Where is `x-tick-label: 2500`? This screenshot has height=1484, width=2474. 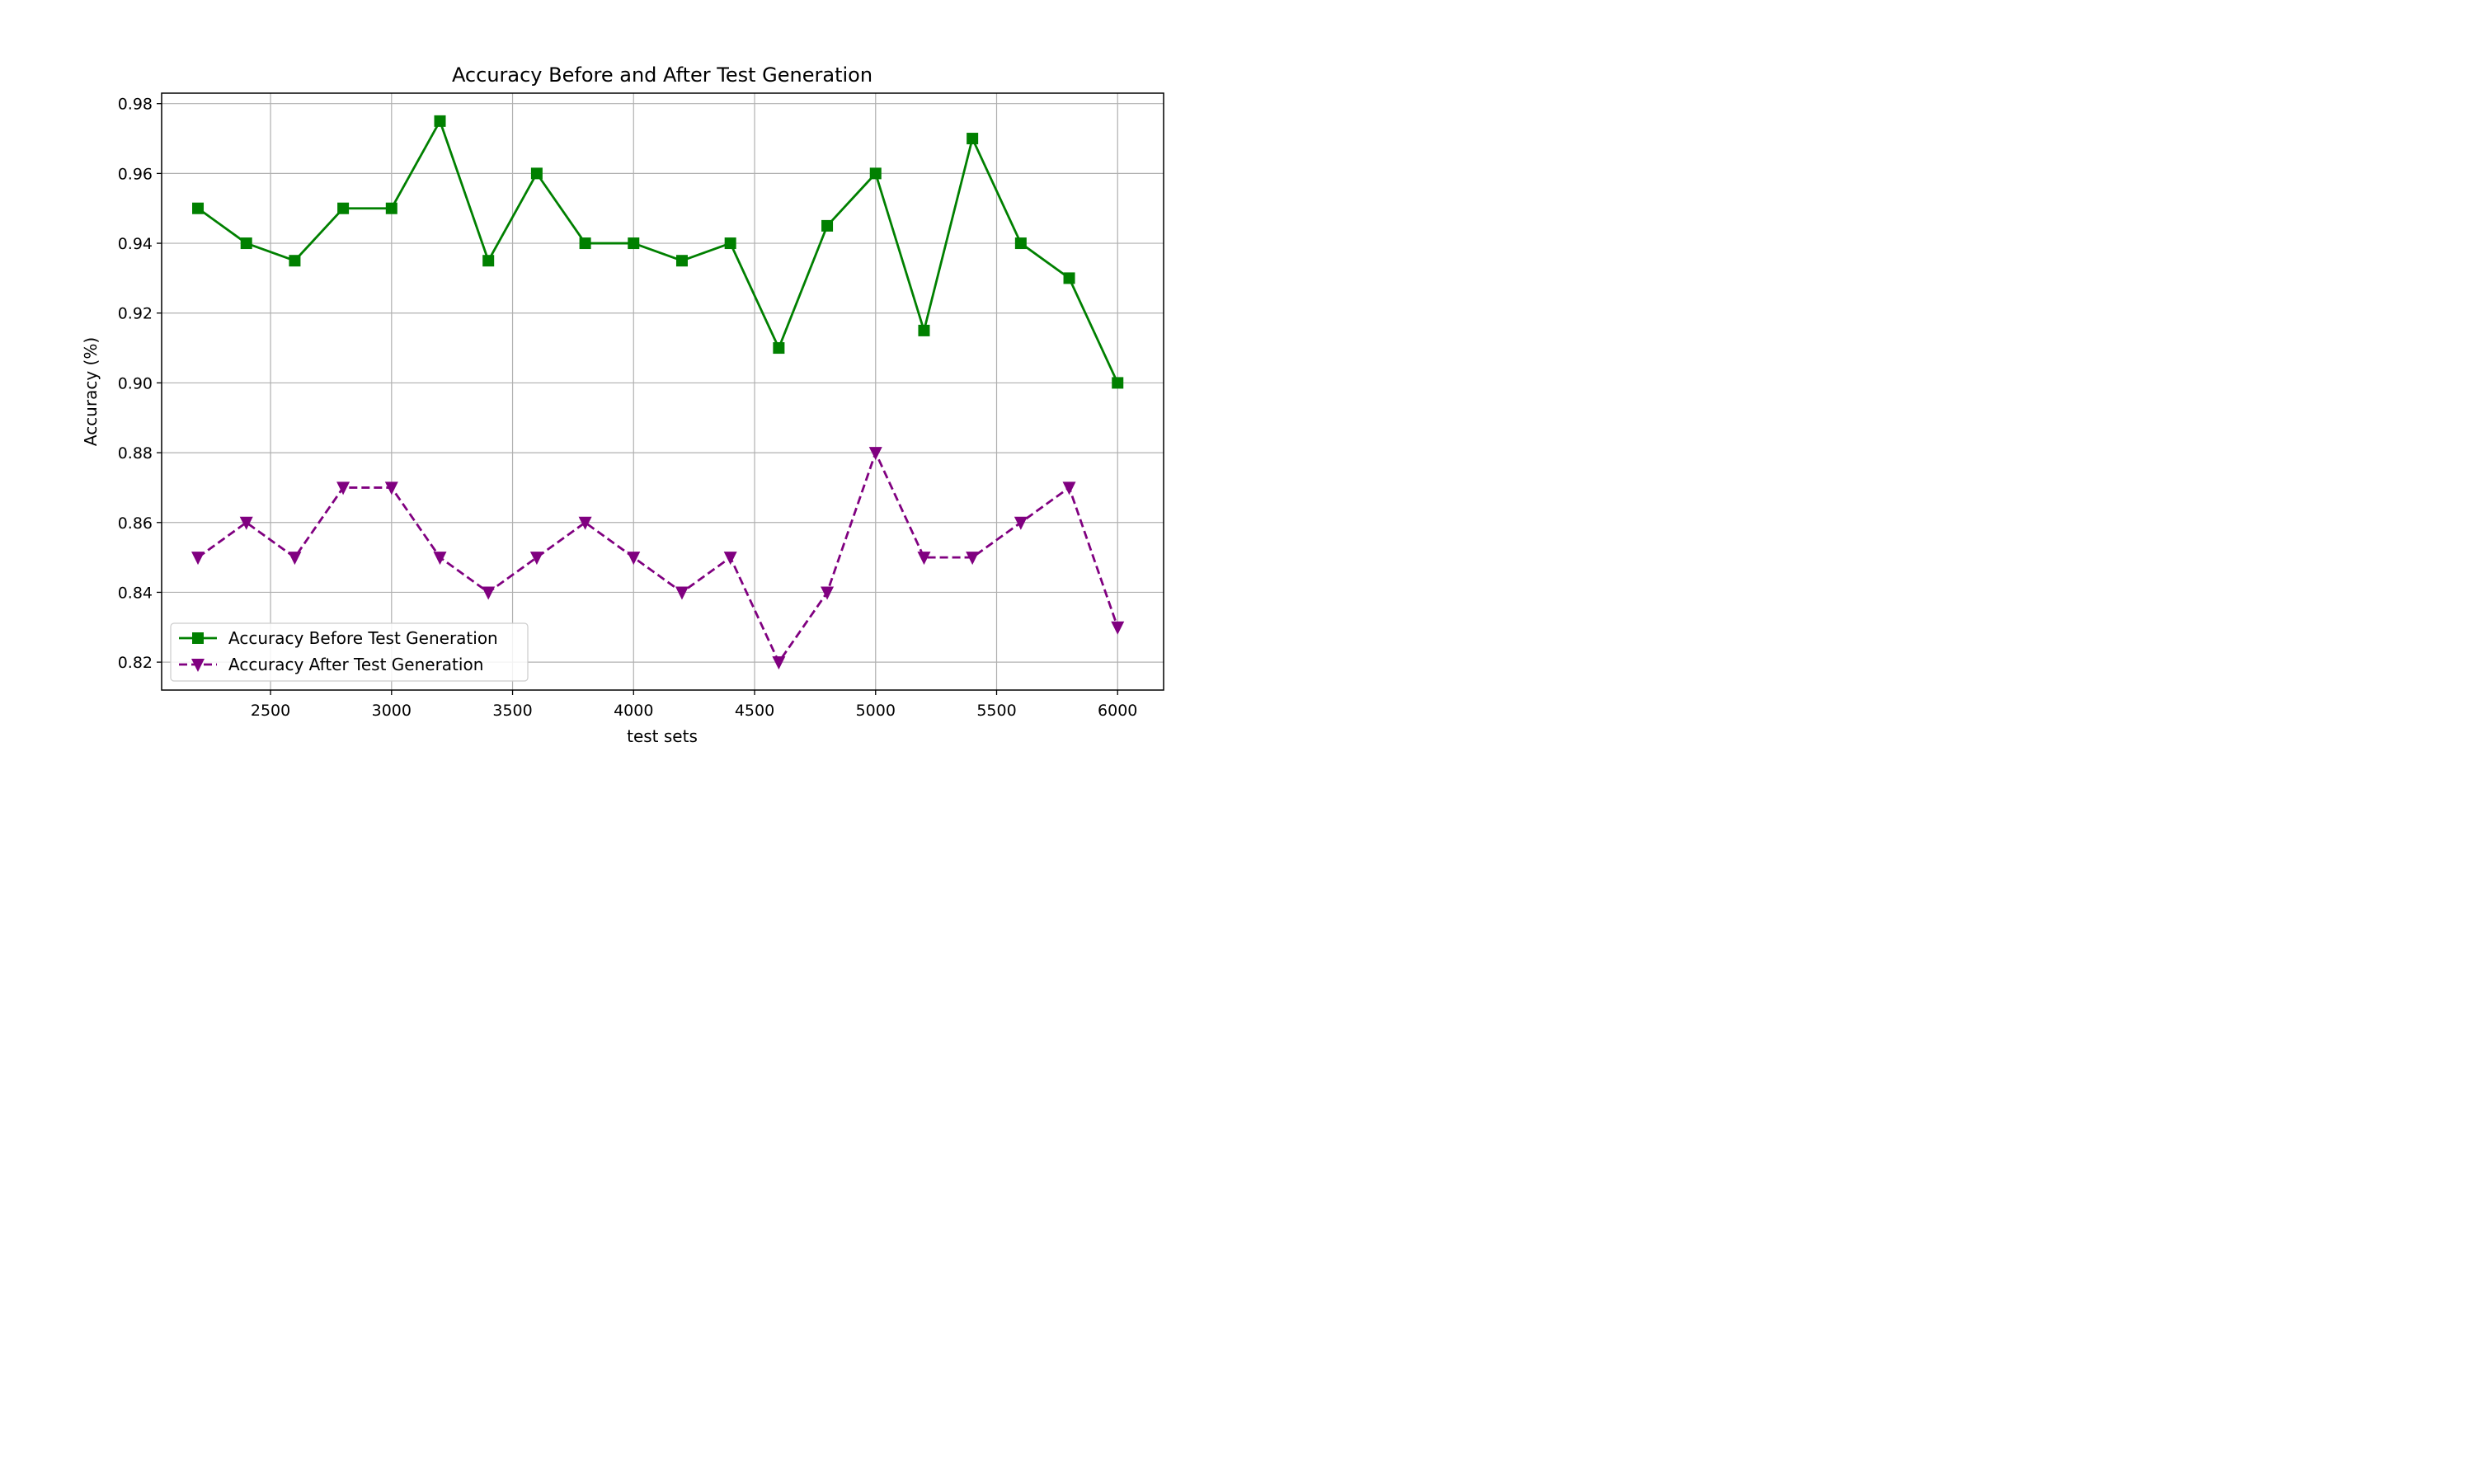
x-tick-label: 2500 is located at coordinates (270, 711).